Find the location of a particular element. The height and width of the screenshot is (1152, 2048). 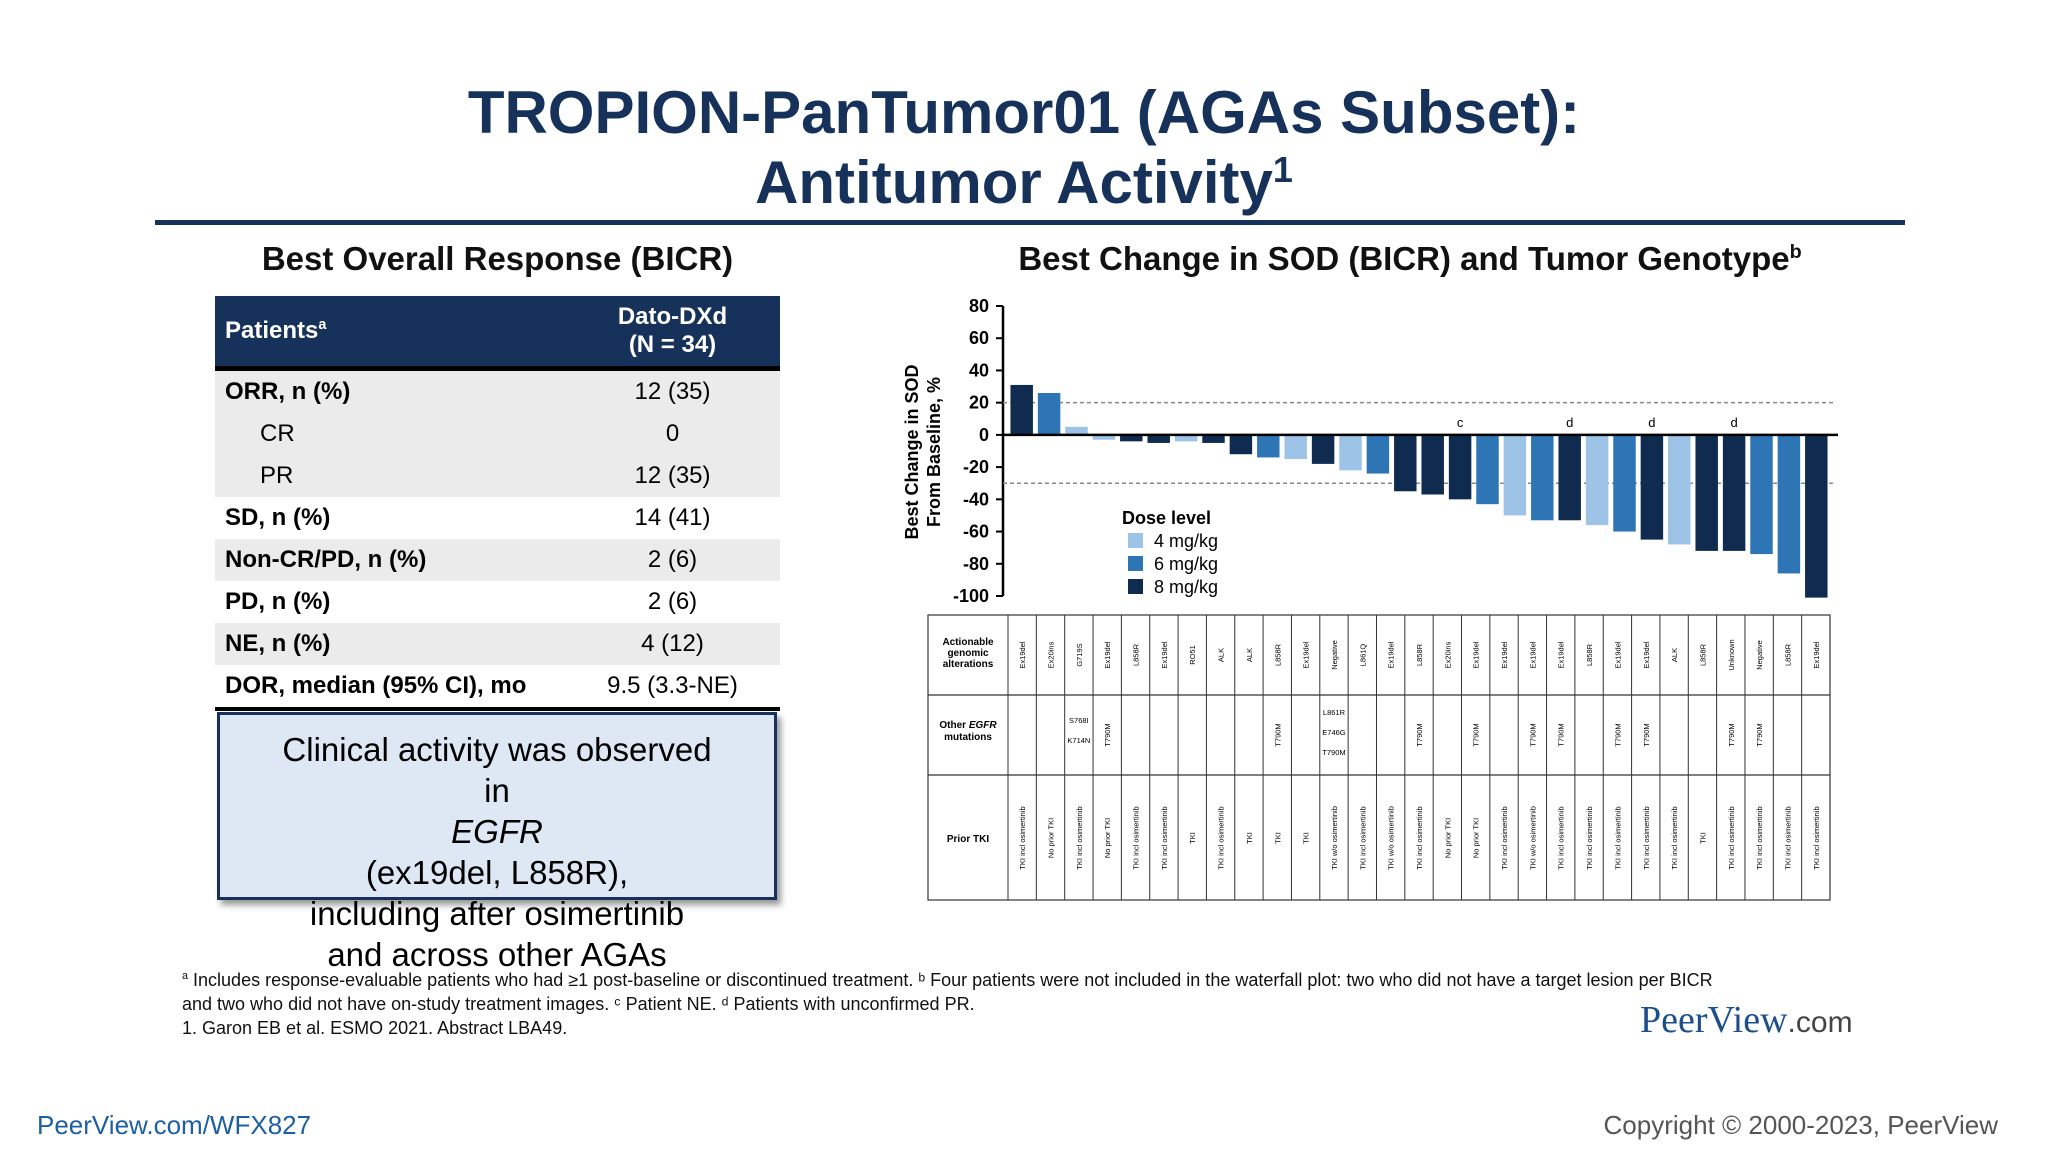

table-row-pr: PR 12 (35) is located at coordinates (497, 476).